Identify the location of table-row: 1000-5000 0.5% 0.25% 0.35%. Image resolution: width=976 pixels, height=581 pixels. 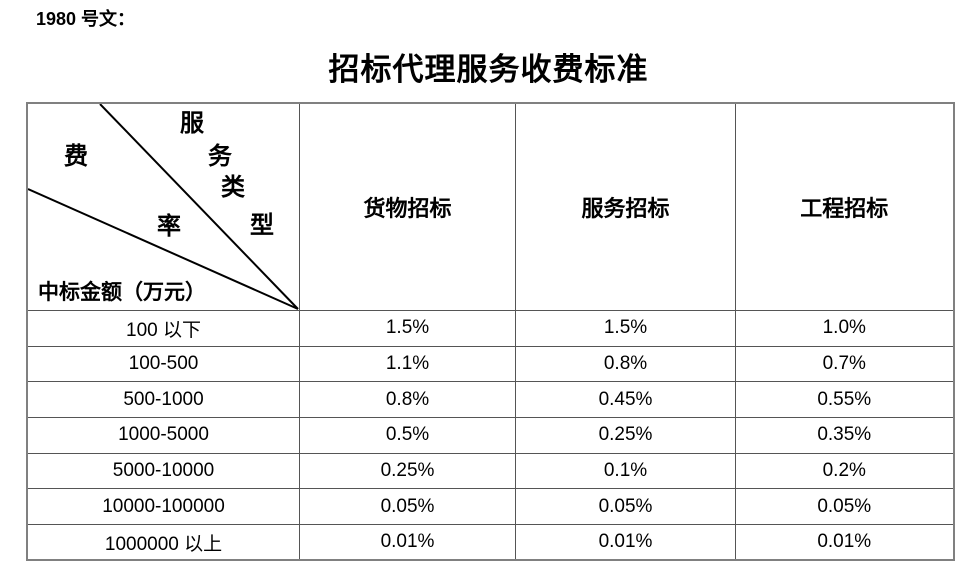
(490, 435).